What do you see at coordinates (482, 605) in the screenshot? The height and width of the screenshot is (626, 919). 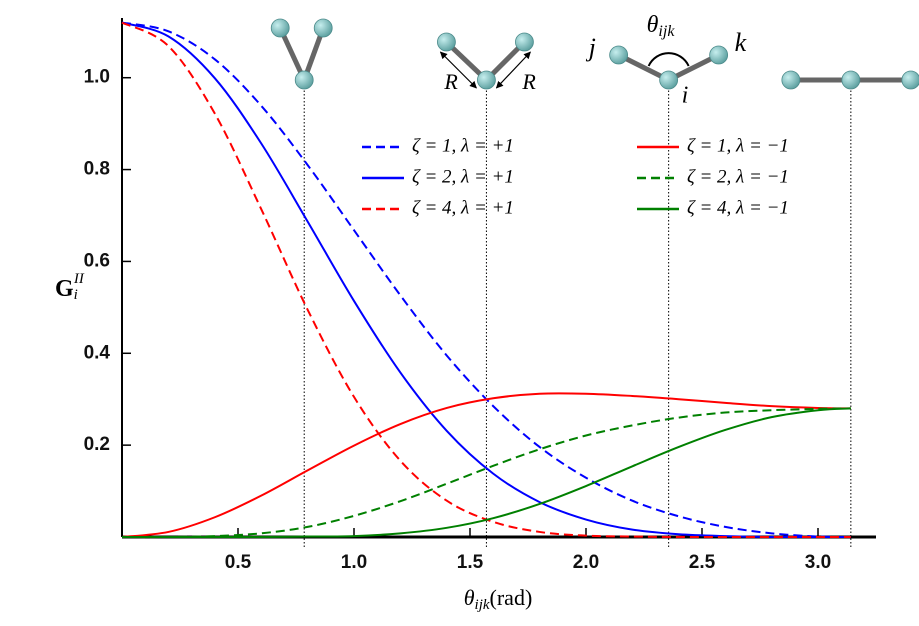 I see `x-label-sub: ijk` at bounding box center [482, 605].